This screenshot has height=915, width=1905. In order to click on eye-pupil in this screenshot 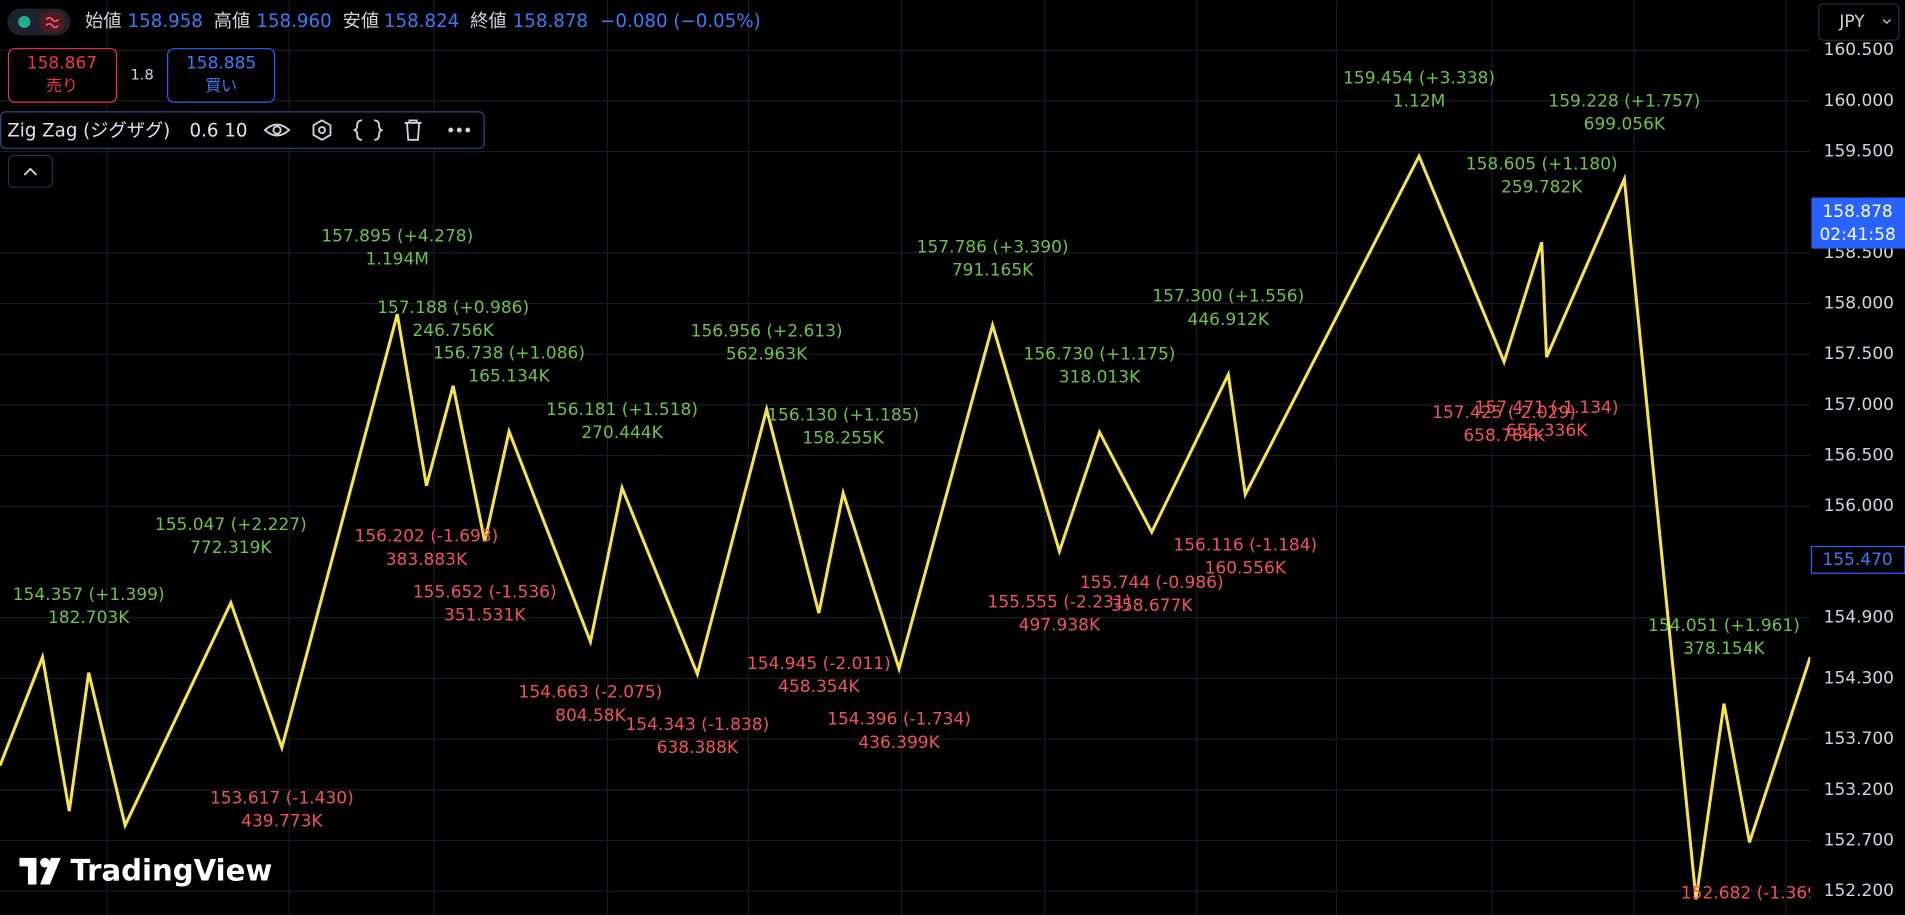, I will do `click(277, 130)`.